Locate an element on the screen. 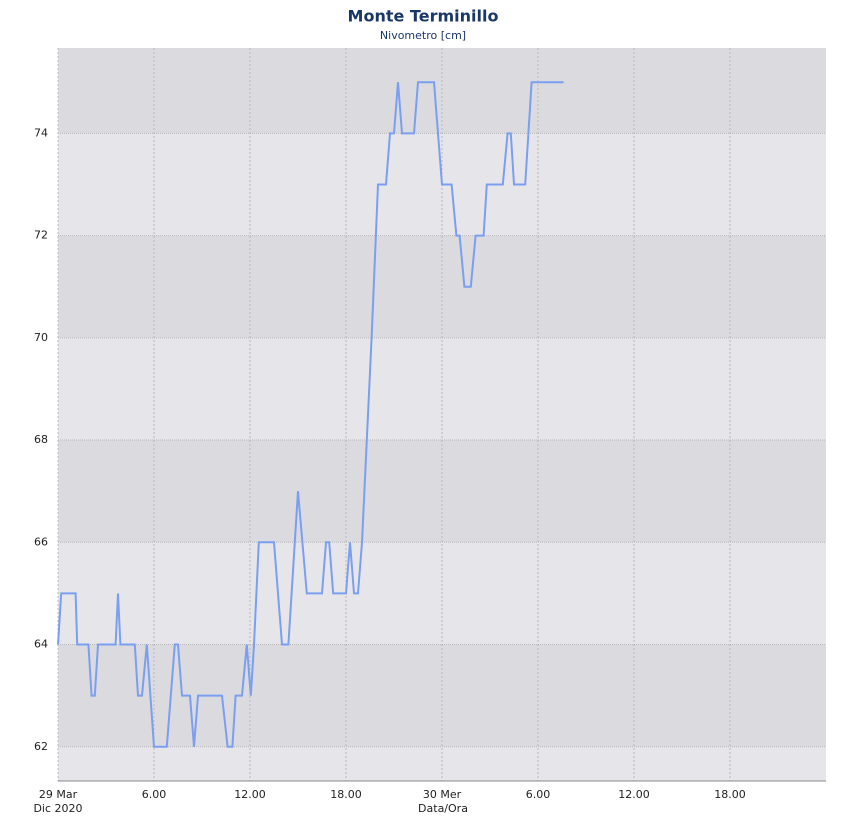 The image size is (845, 816). y-tick-label: 68 is located at coordinates (41, 439).